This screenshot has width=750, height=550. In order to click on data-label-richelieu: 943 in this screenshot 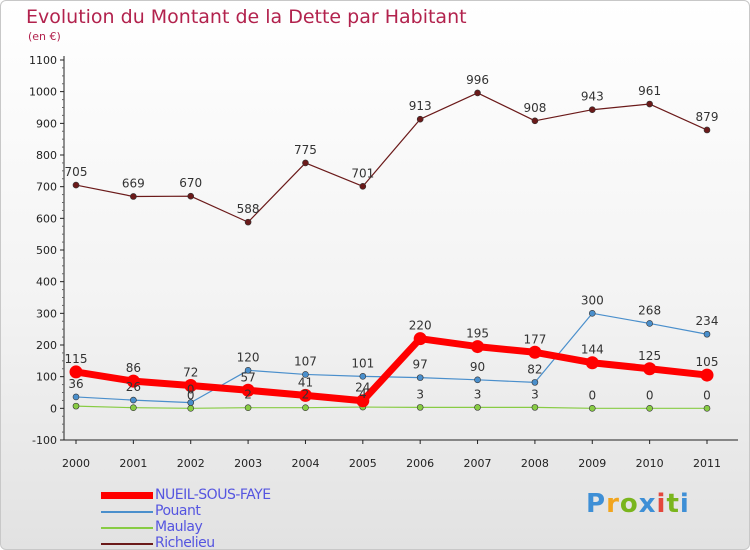, I will do `click(592, 97)`.